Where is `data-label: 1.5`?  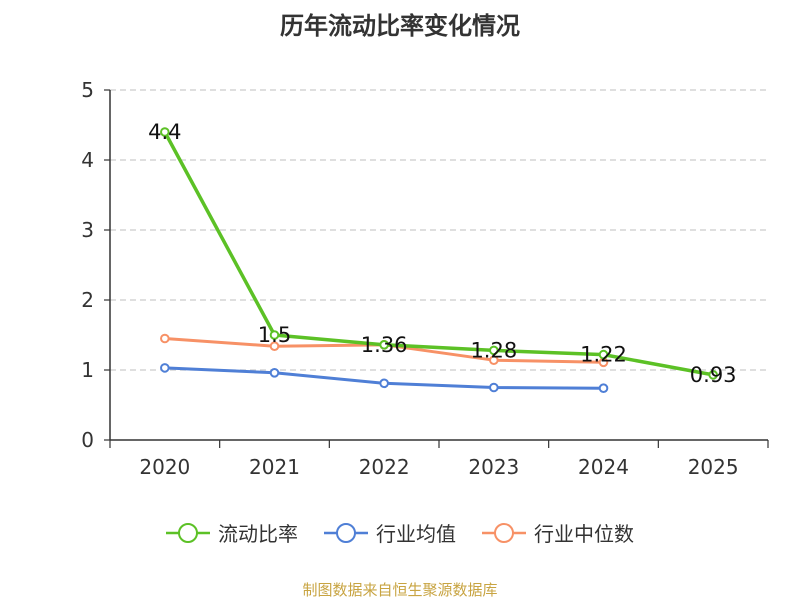
data-label: 1.5 is located at coordinates (274, 335).